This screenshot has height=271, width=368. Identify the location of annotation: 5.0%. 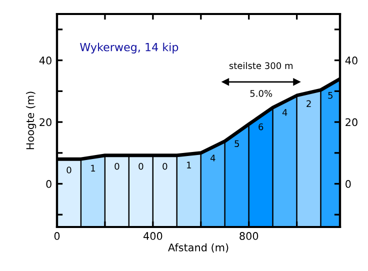
(261, 93).